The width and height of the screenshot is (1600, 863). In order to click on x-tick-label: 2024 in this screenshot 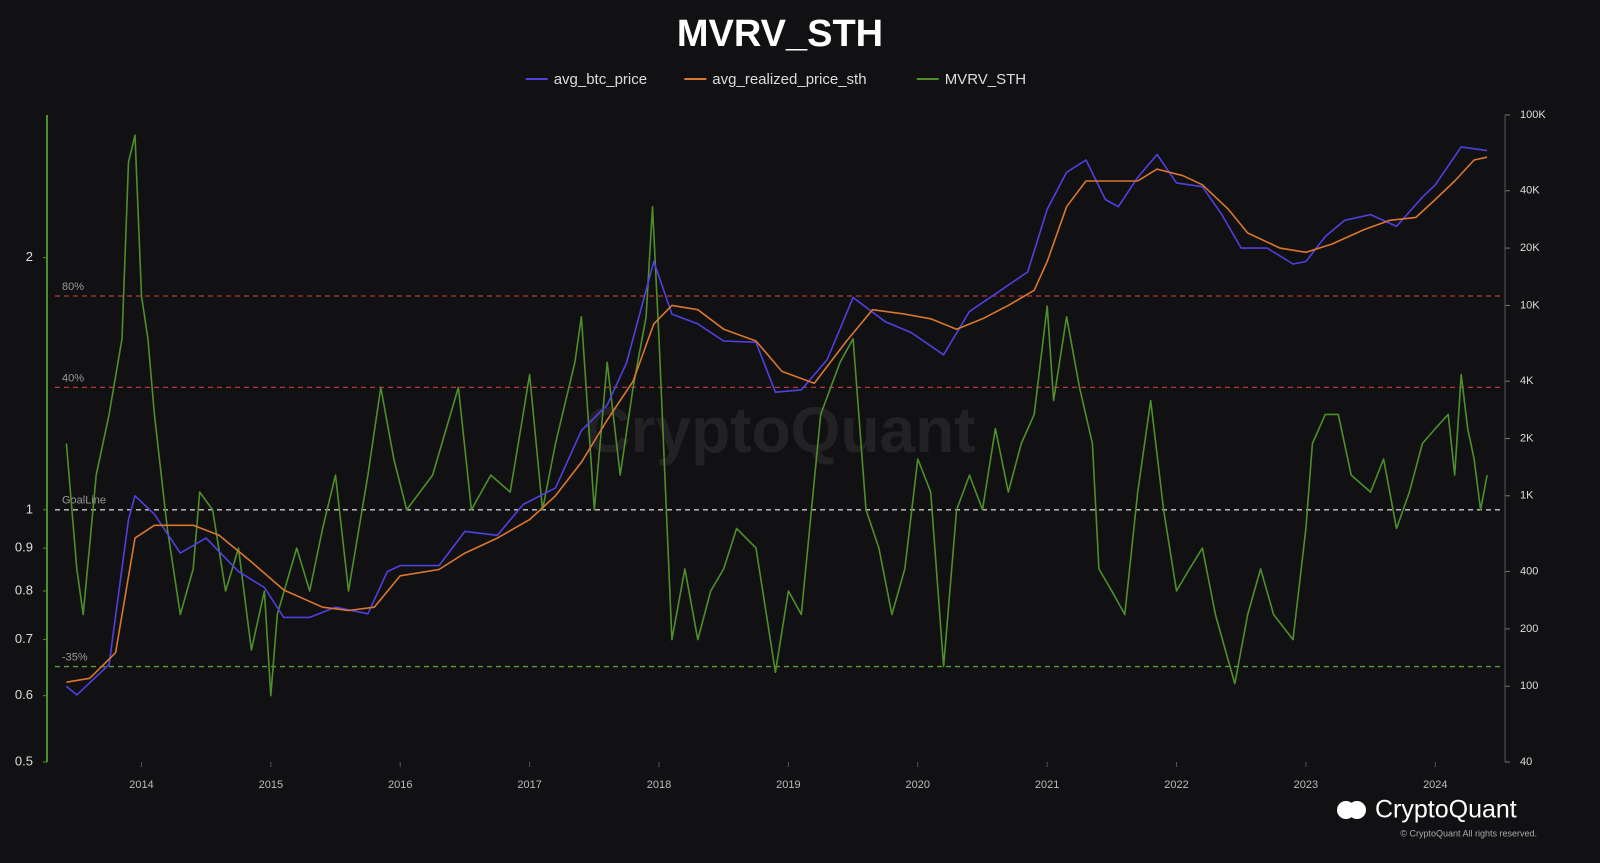, I will do `click(1435, 785)`.